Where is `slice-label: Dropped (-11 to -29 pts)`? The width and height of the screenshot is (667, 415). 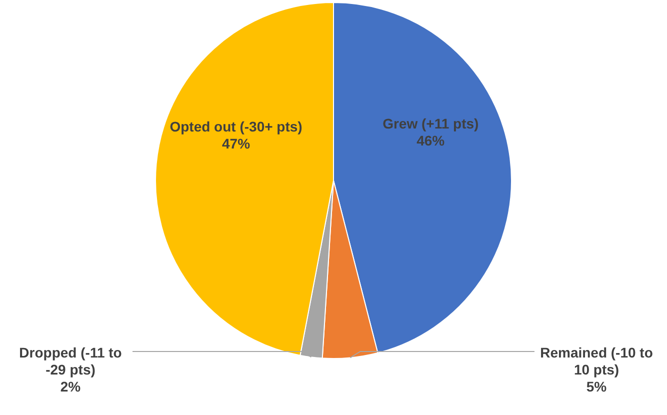 slice-label: Dropped (-11 to -29 pts) is located at coordinates (70, 361).